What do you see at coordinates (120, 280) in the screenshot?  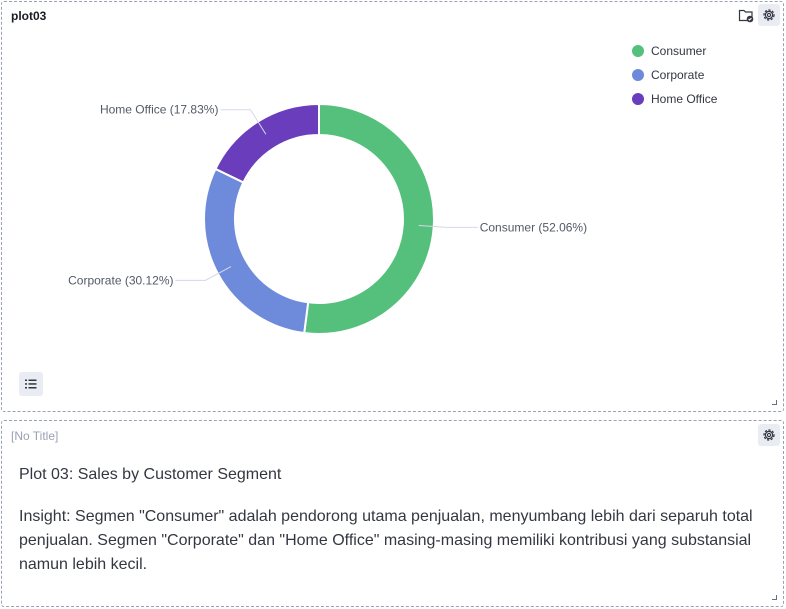 I see `slice-label: Corporate (30.12%)` at bounding box center [120, 280].